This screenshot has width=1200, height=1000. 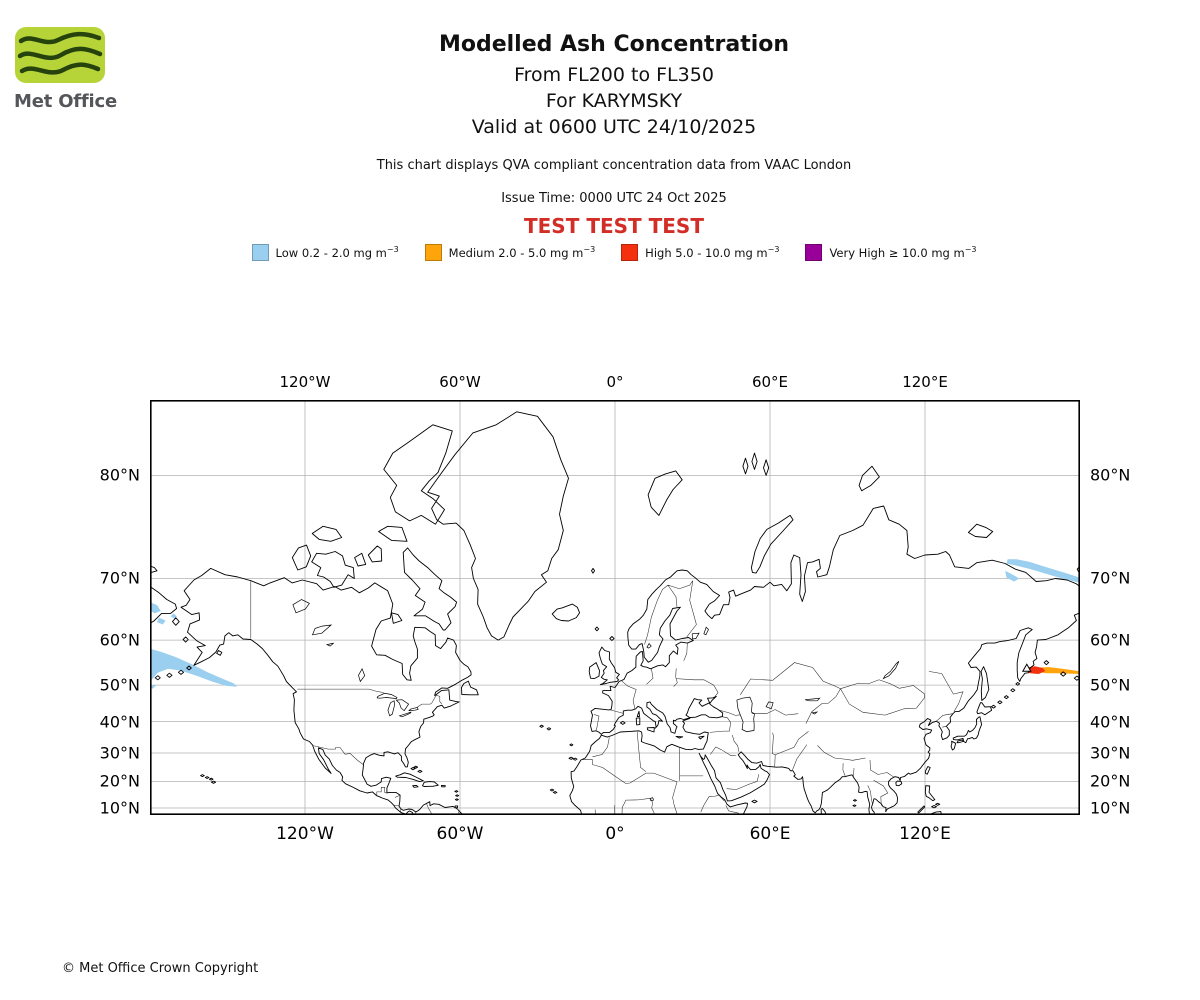 I want to click on legend-swatch-high, so click(x=630, y=252).